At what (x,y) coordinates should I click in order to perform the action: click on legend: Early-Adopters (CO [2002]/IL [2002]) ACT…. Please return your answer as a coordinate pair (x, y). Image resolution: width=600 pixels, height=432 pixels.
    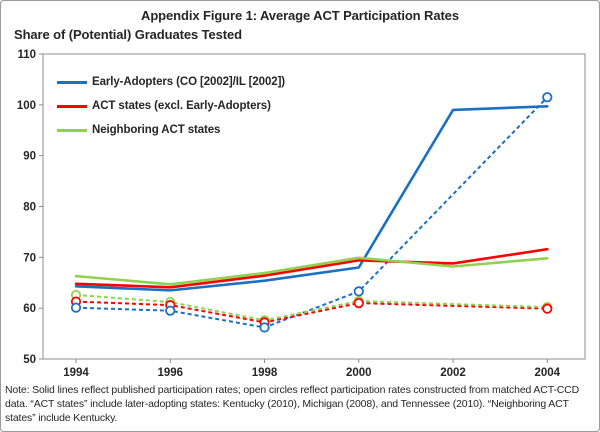
    Looking at the image, I should click on (171, 106).